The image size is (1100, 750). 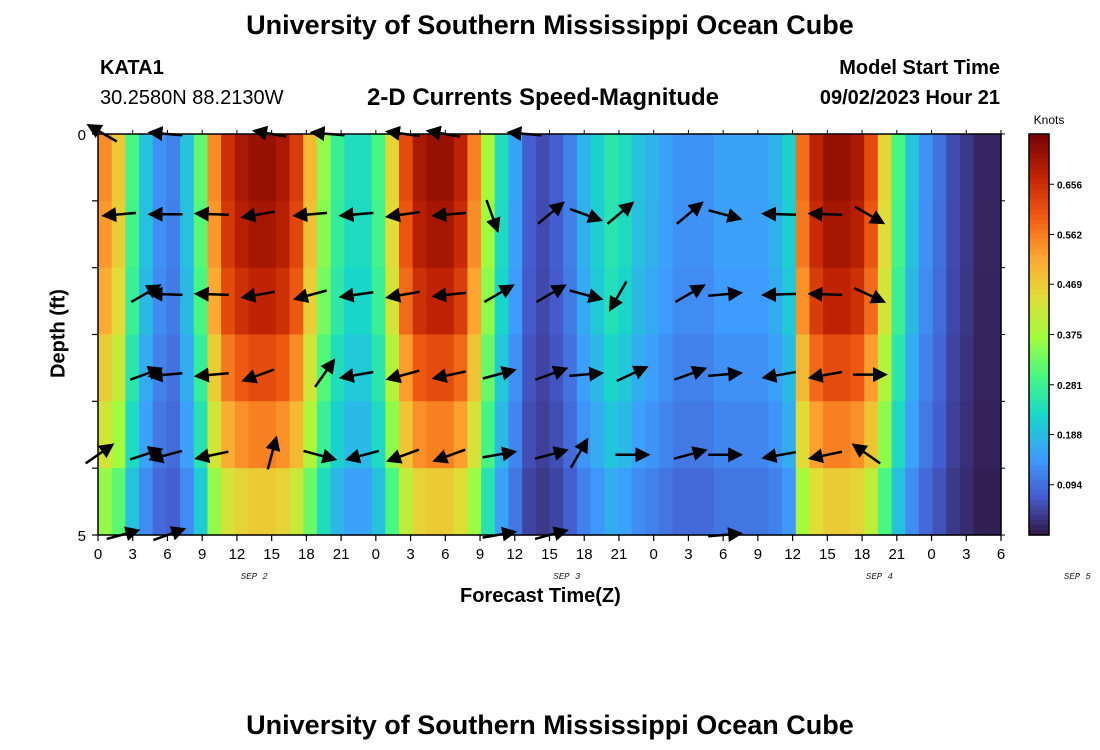 I want to click on x-tick-label: 18, so click(x=862, y=554).